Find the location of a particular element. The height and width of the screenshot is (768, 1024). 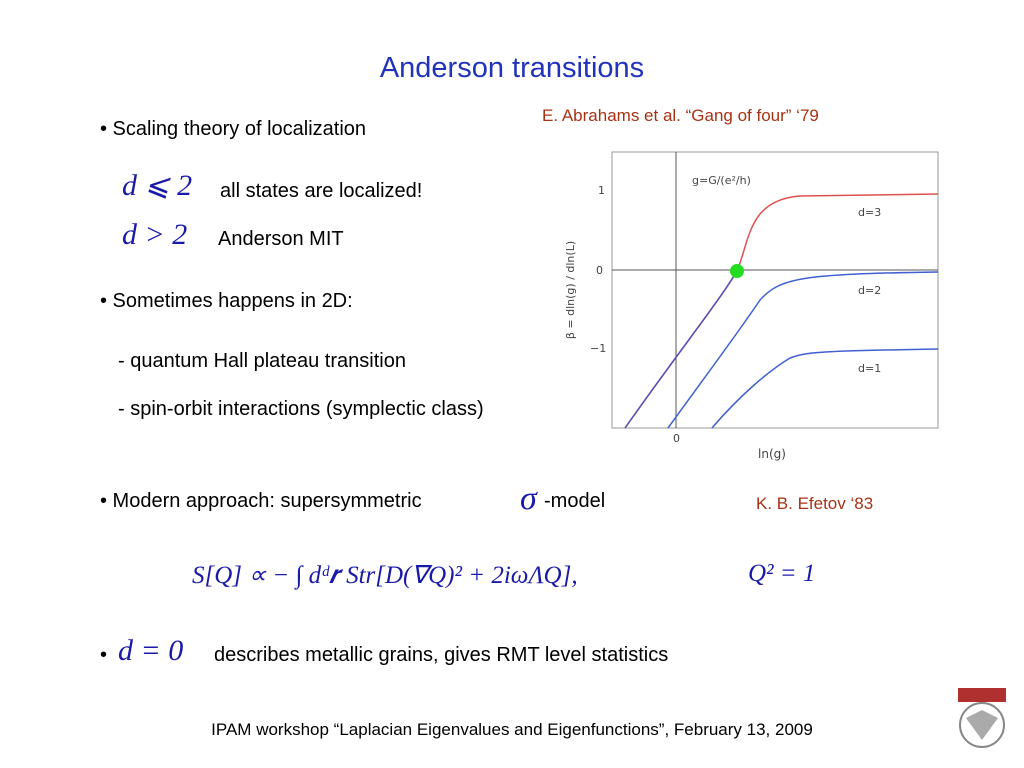

curve-d3 is located at coordinates (781, 311).